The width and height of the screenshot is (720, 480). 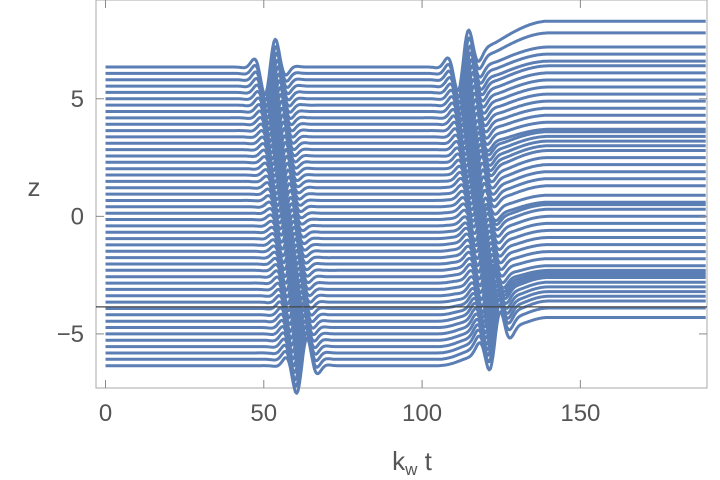 I want to click on x-tick-label: 100, so click(x=422, y=413).